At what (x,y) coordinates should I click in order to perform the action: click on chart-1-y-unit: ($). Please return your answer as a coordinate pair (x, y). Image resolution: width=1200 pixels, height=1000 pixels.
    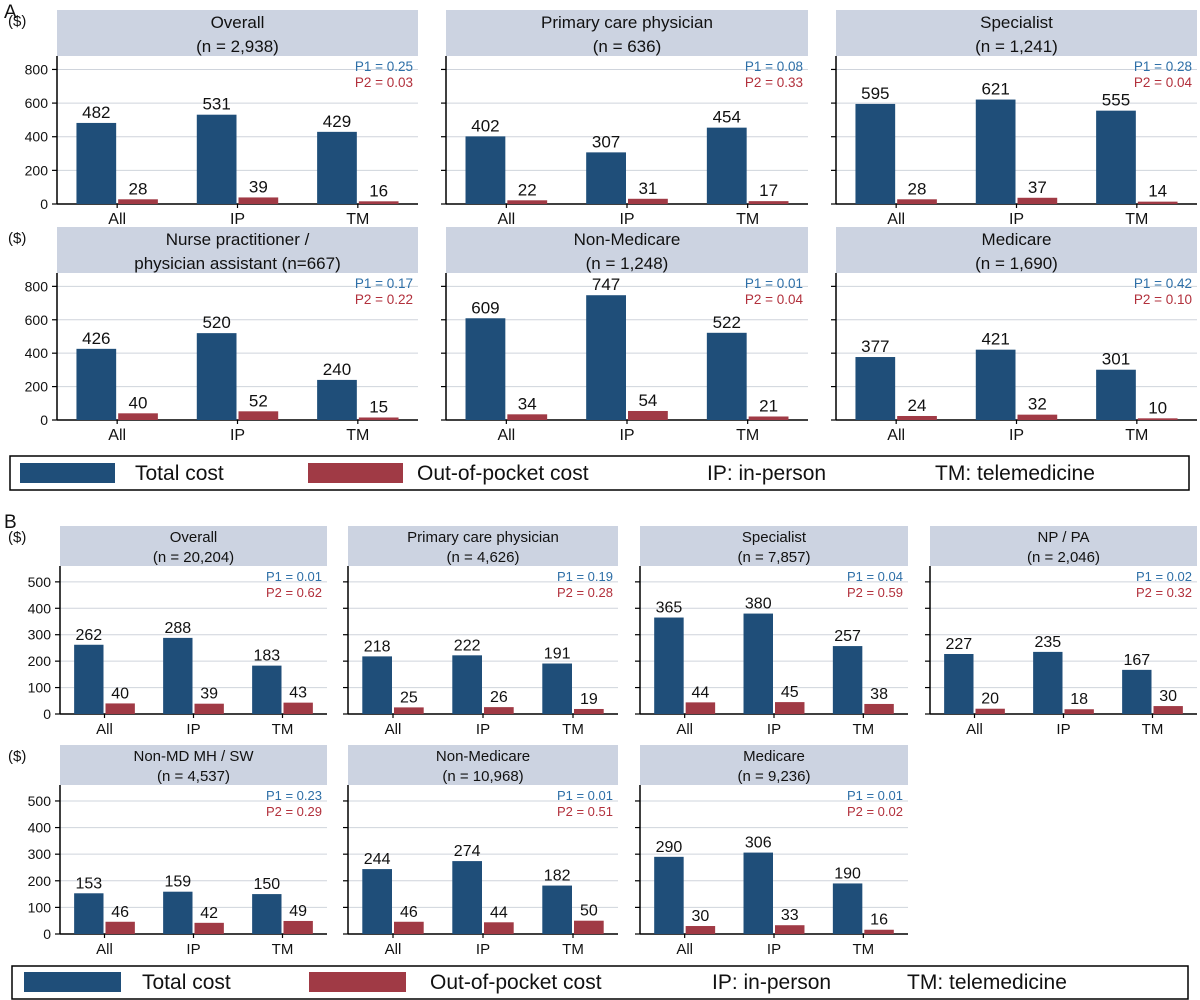
    Looking at the image, I should click on (17, 21).